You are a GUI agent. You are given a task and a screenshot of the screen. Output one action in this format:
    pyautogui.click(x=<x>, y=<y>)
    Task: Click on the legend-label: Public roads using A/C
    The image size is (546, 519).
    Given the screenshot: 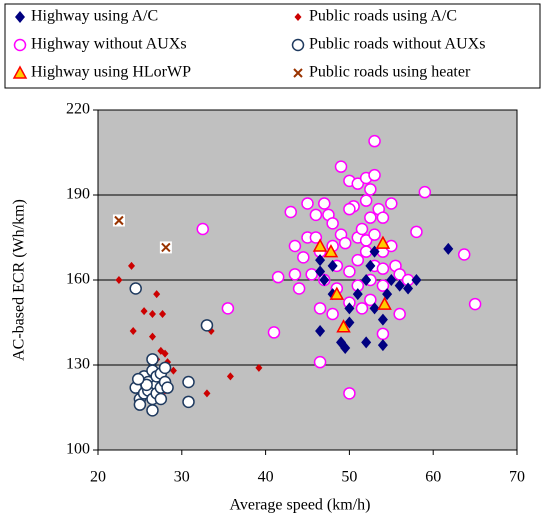 What is the action you would take?
    pyautogui.click(x=383, y=16)
    